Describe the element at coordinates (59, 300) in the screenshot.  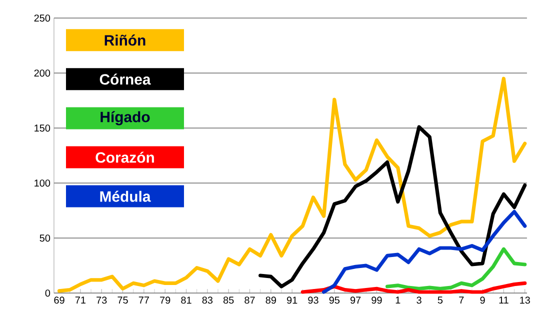
I see `x-tick-label: 69` at that location.